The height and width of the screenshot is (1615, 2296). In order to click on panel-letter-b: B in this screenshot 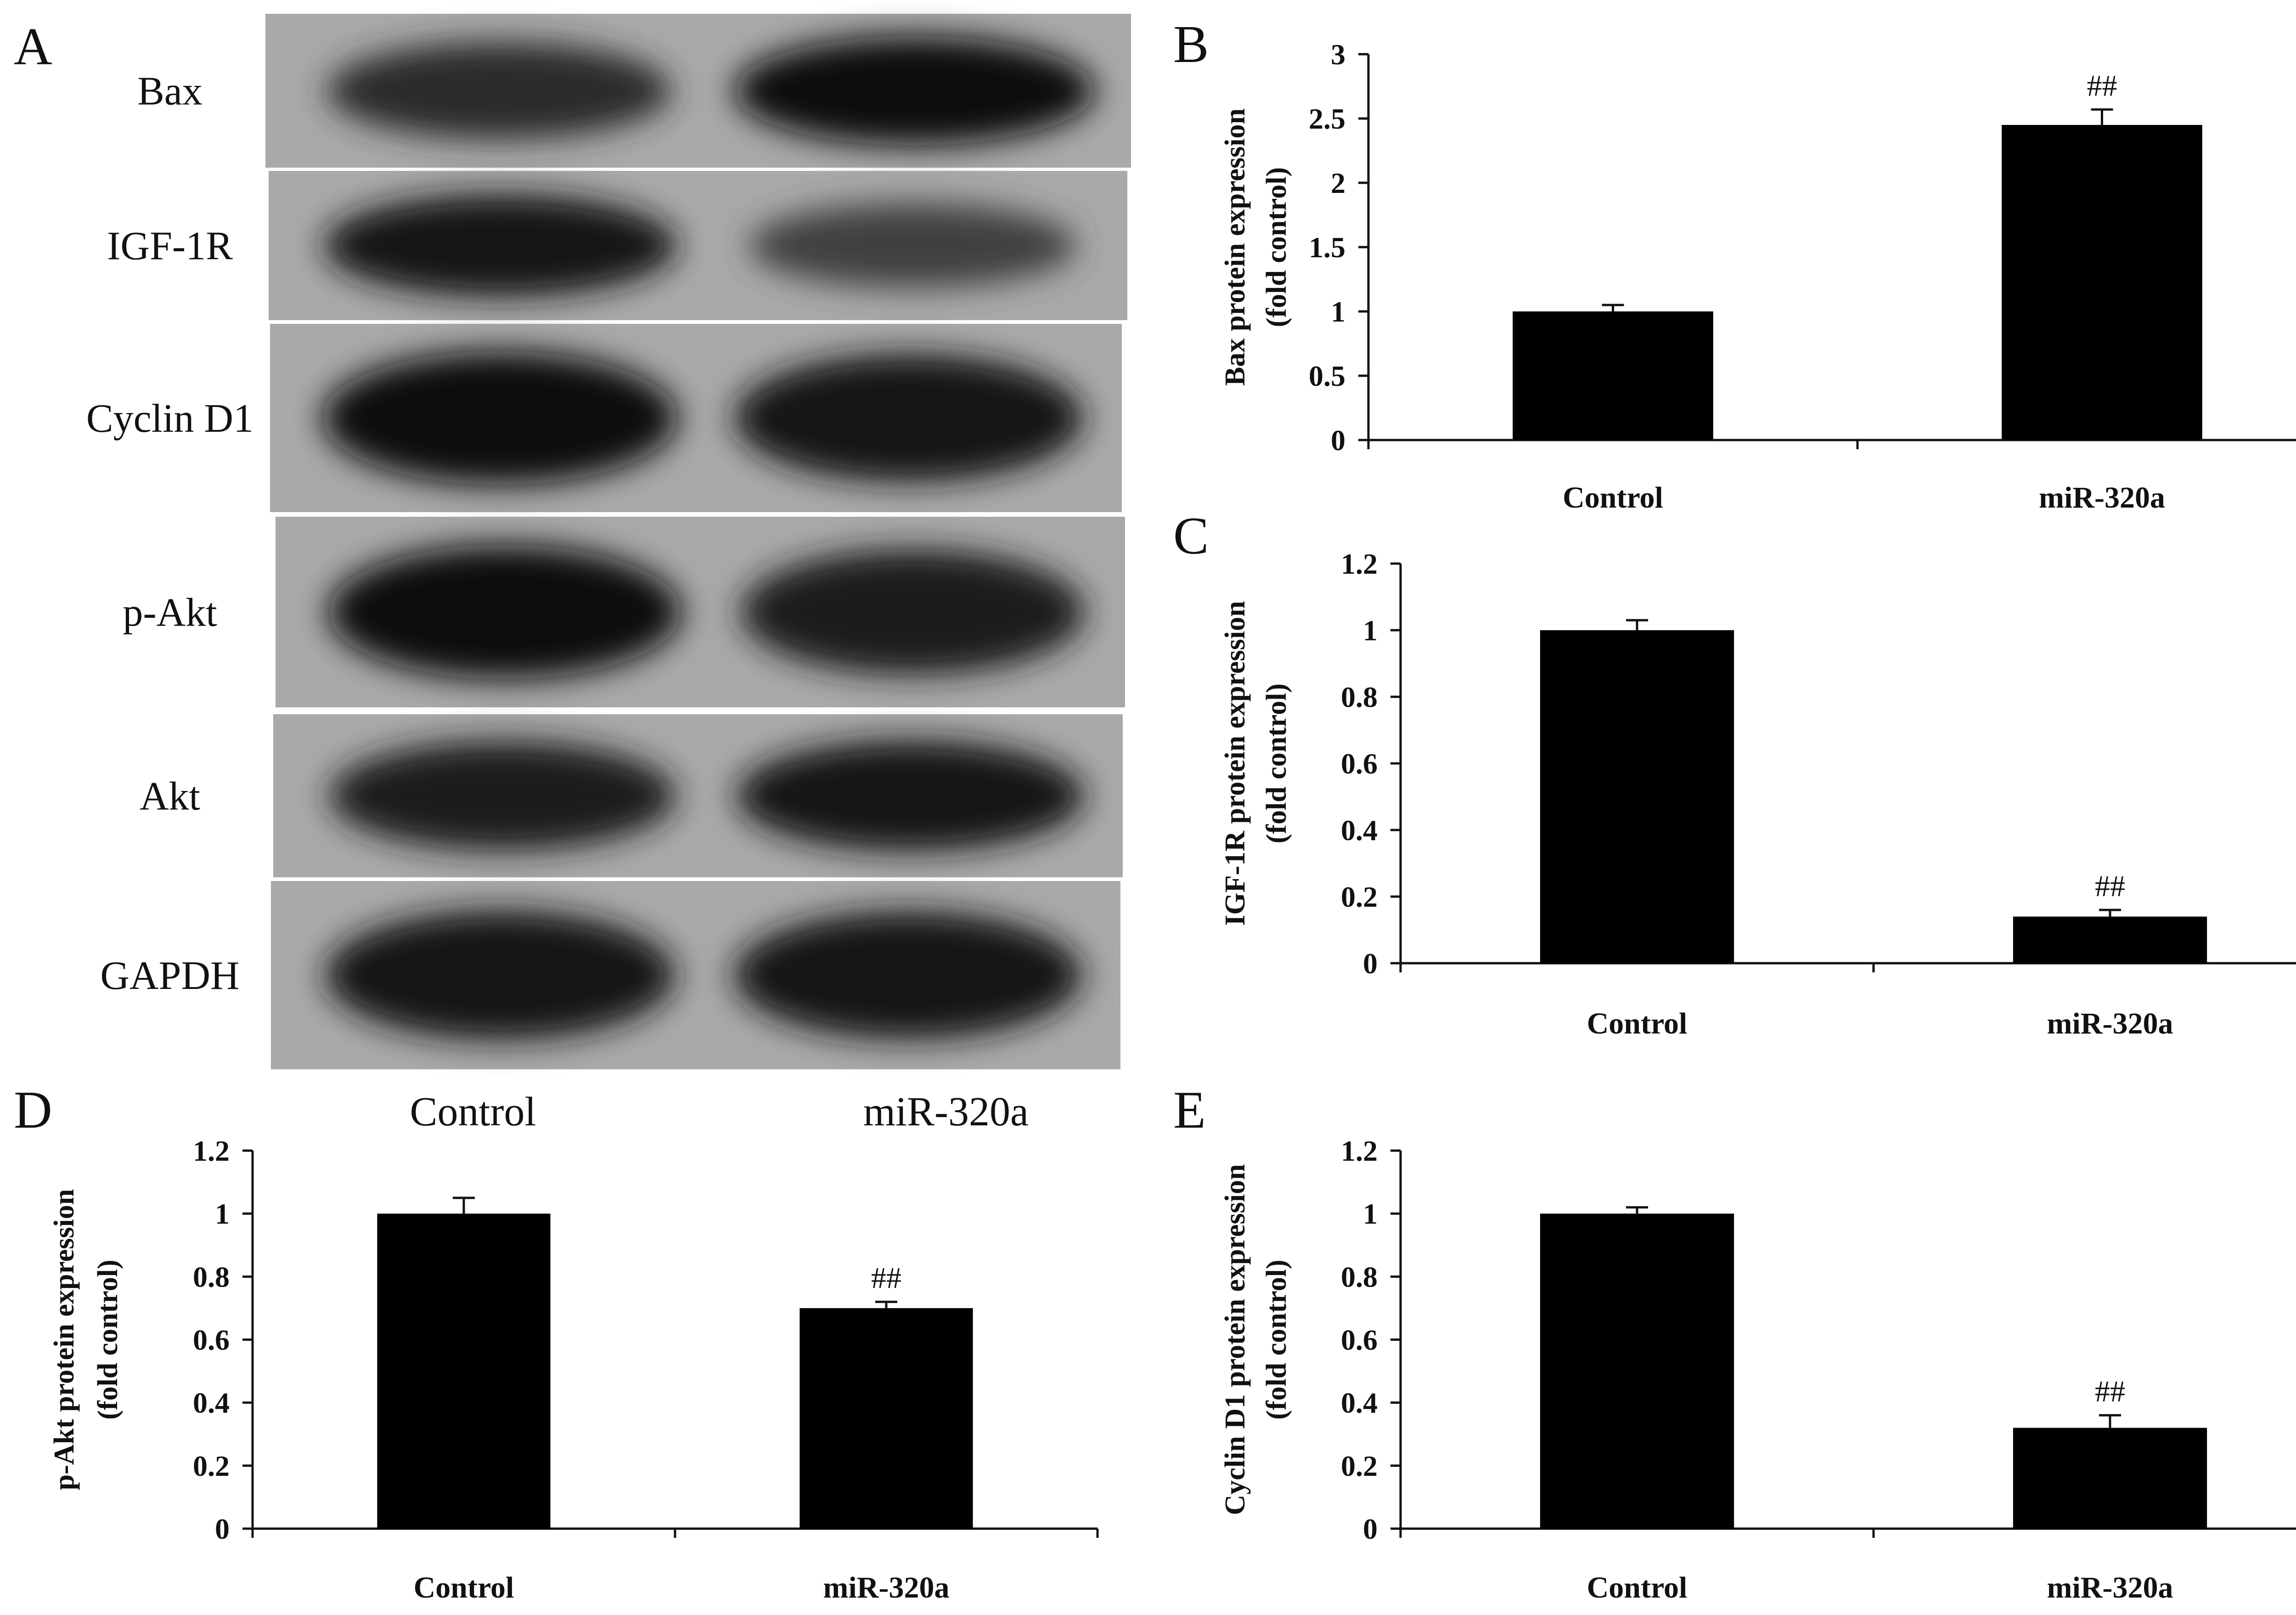, I will do `click(1191, 44)`.